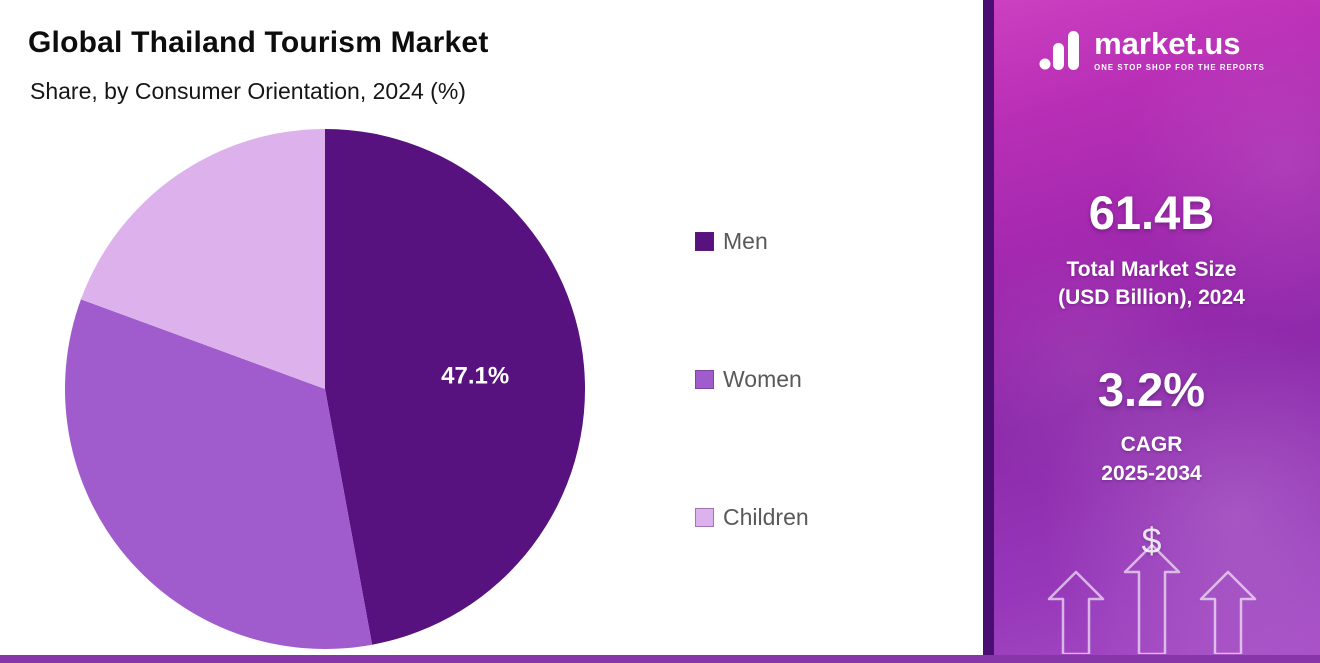  What do you see at coordinates (704, 517) in the screenshot?
I see `legend-swatch-children` at bounding box center [704, 517].